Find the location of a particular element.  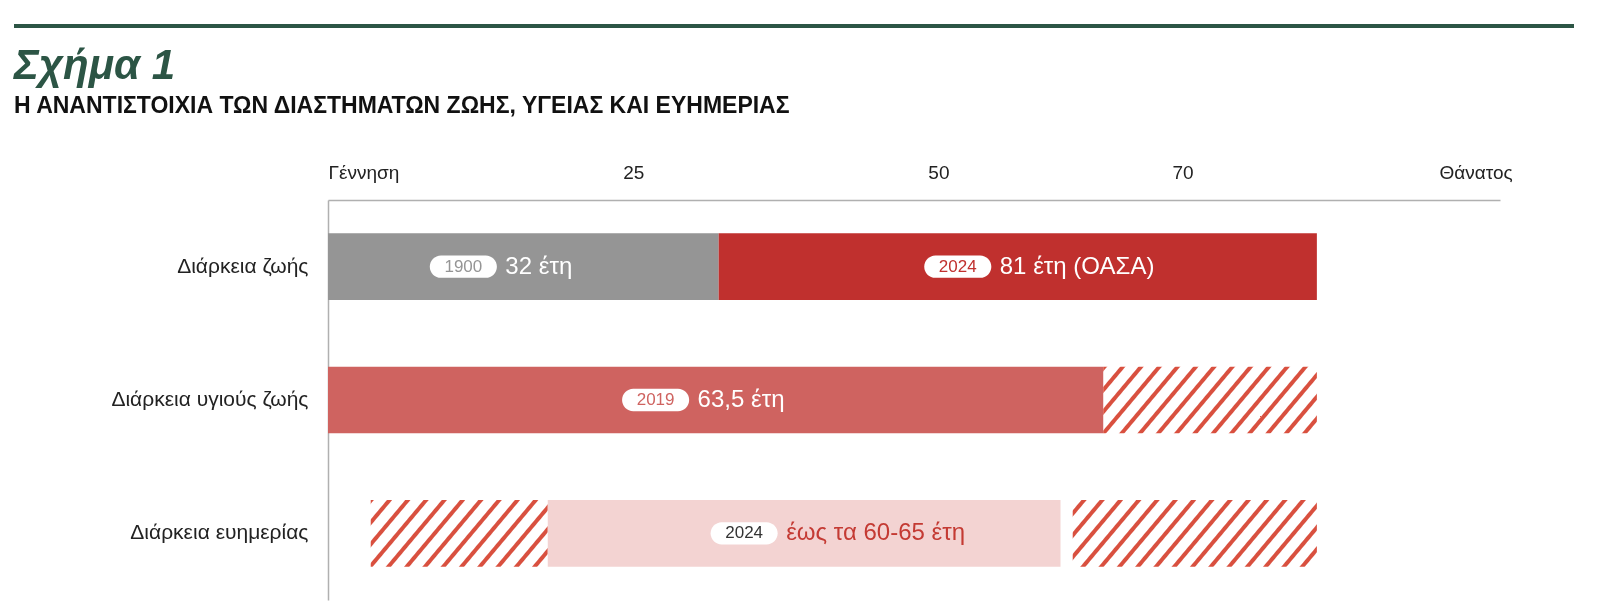

x-tick-label: 50 is located at coordinates (939, 172).